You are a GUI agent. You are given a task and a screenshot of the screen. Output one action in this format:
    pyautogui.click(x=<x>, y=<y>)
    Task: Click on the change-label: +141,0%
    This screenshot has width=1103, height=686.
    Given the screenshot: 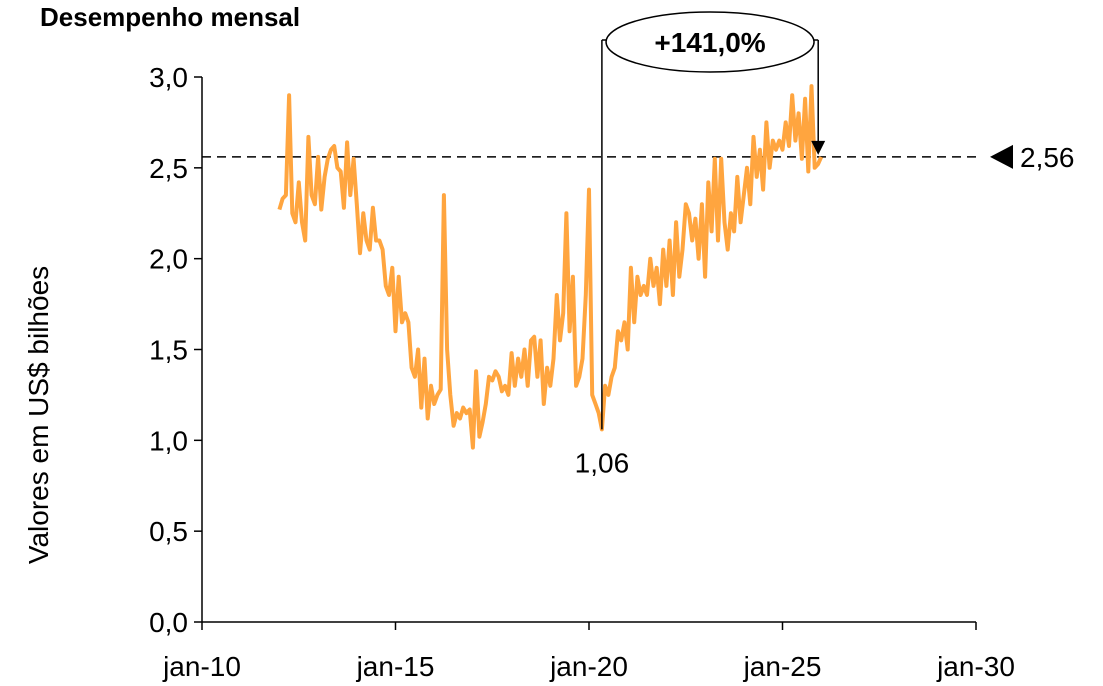 What is the action you would take?
    pyautogui.click(x=709, y=42)
    